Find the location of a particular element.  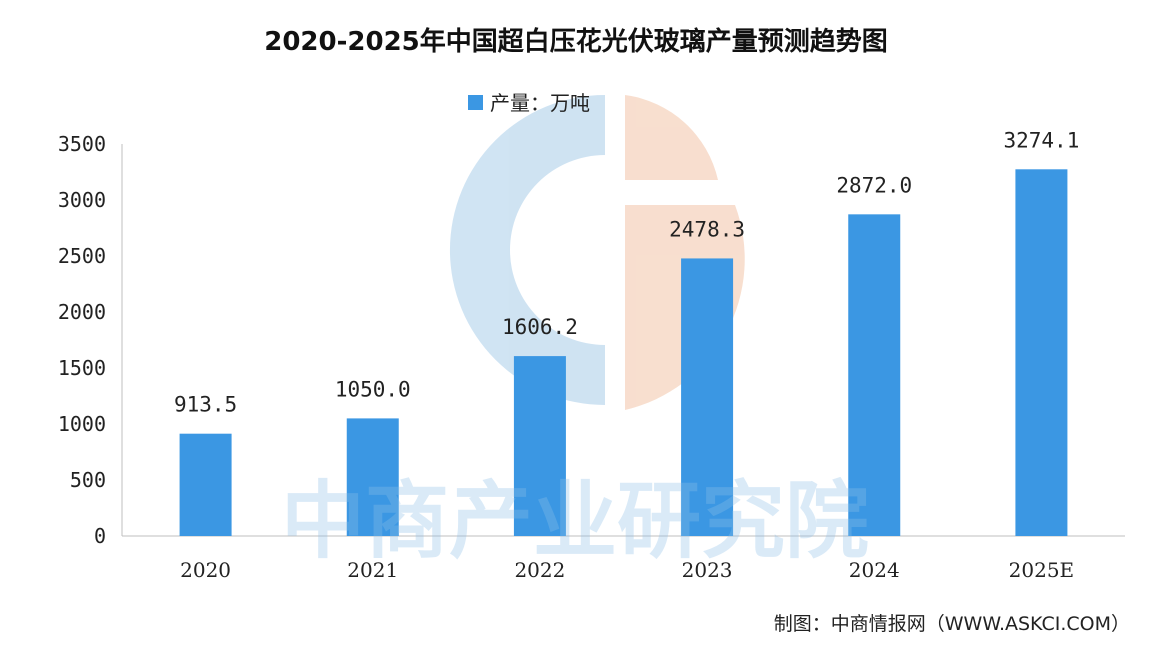

x-tick-label: 2020 is located at coordinates (205, 570).